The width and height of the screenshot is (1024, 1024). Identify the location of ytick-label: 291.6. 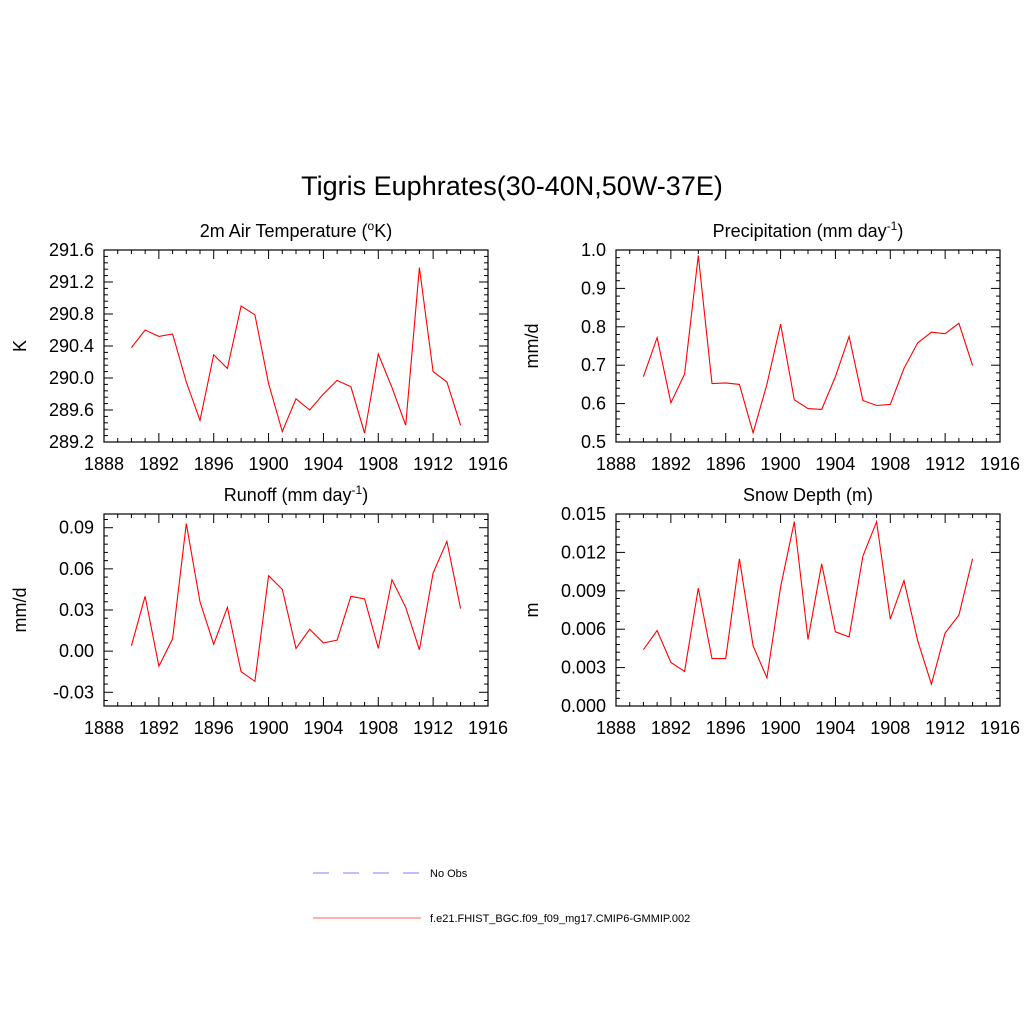
(71, 250).